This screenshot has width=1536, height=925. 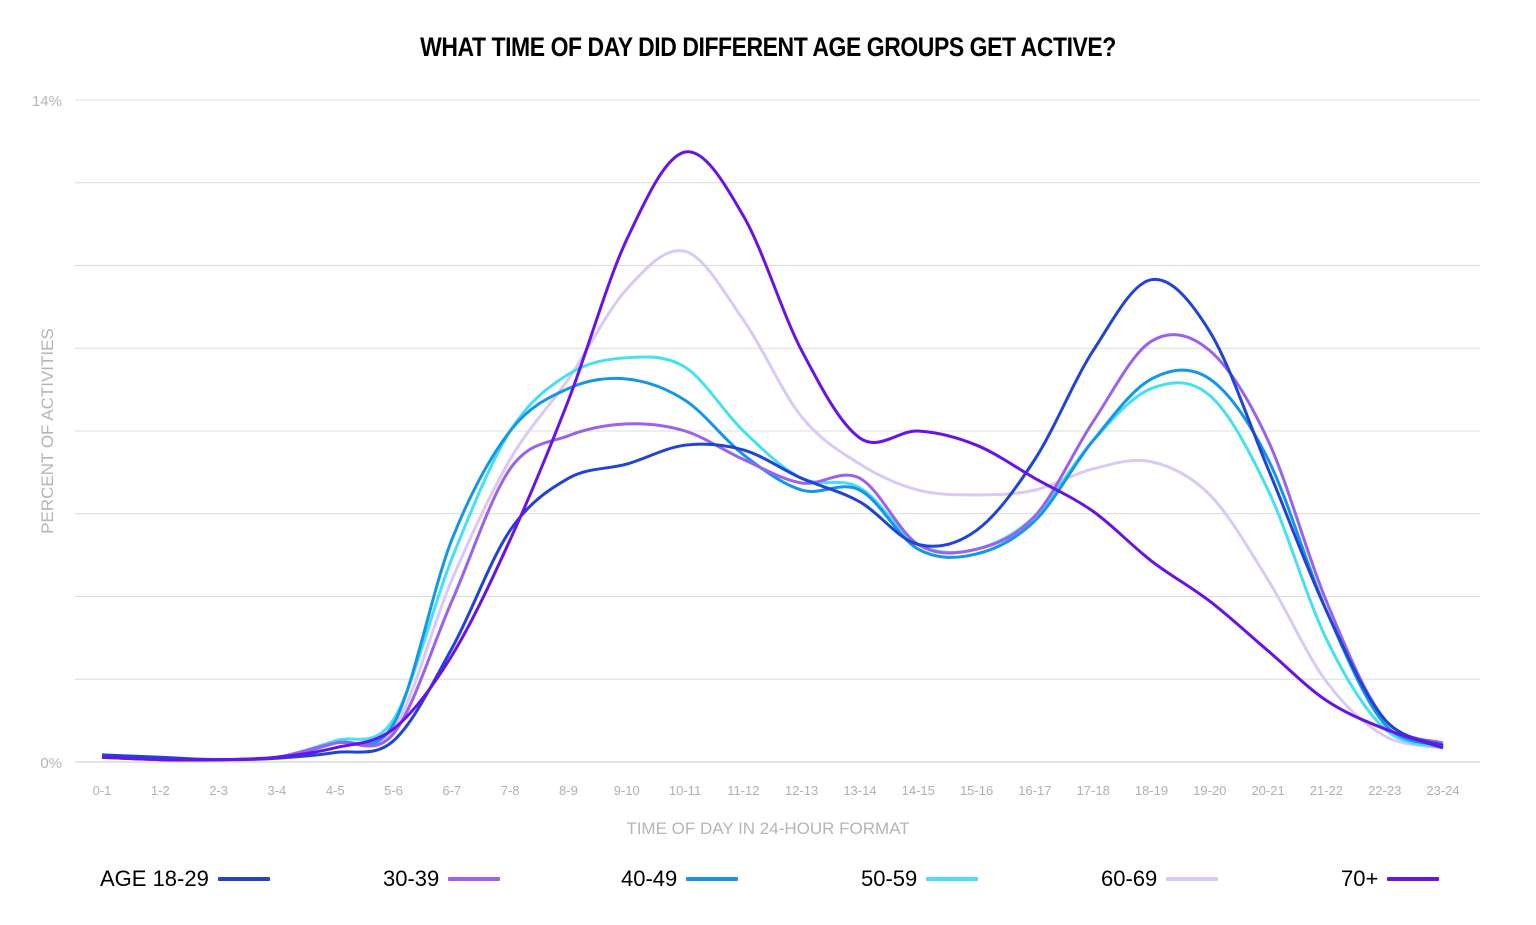 What do you see at coordinates (568, 790) in the screenshot?
I see `x-tick-label: 8-9` at bounding box center [568, 790].